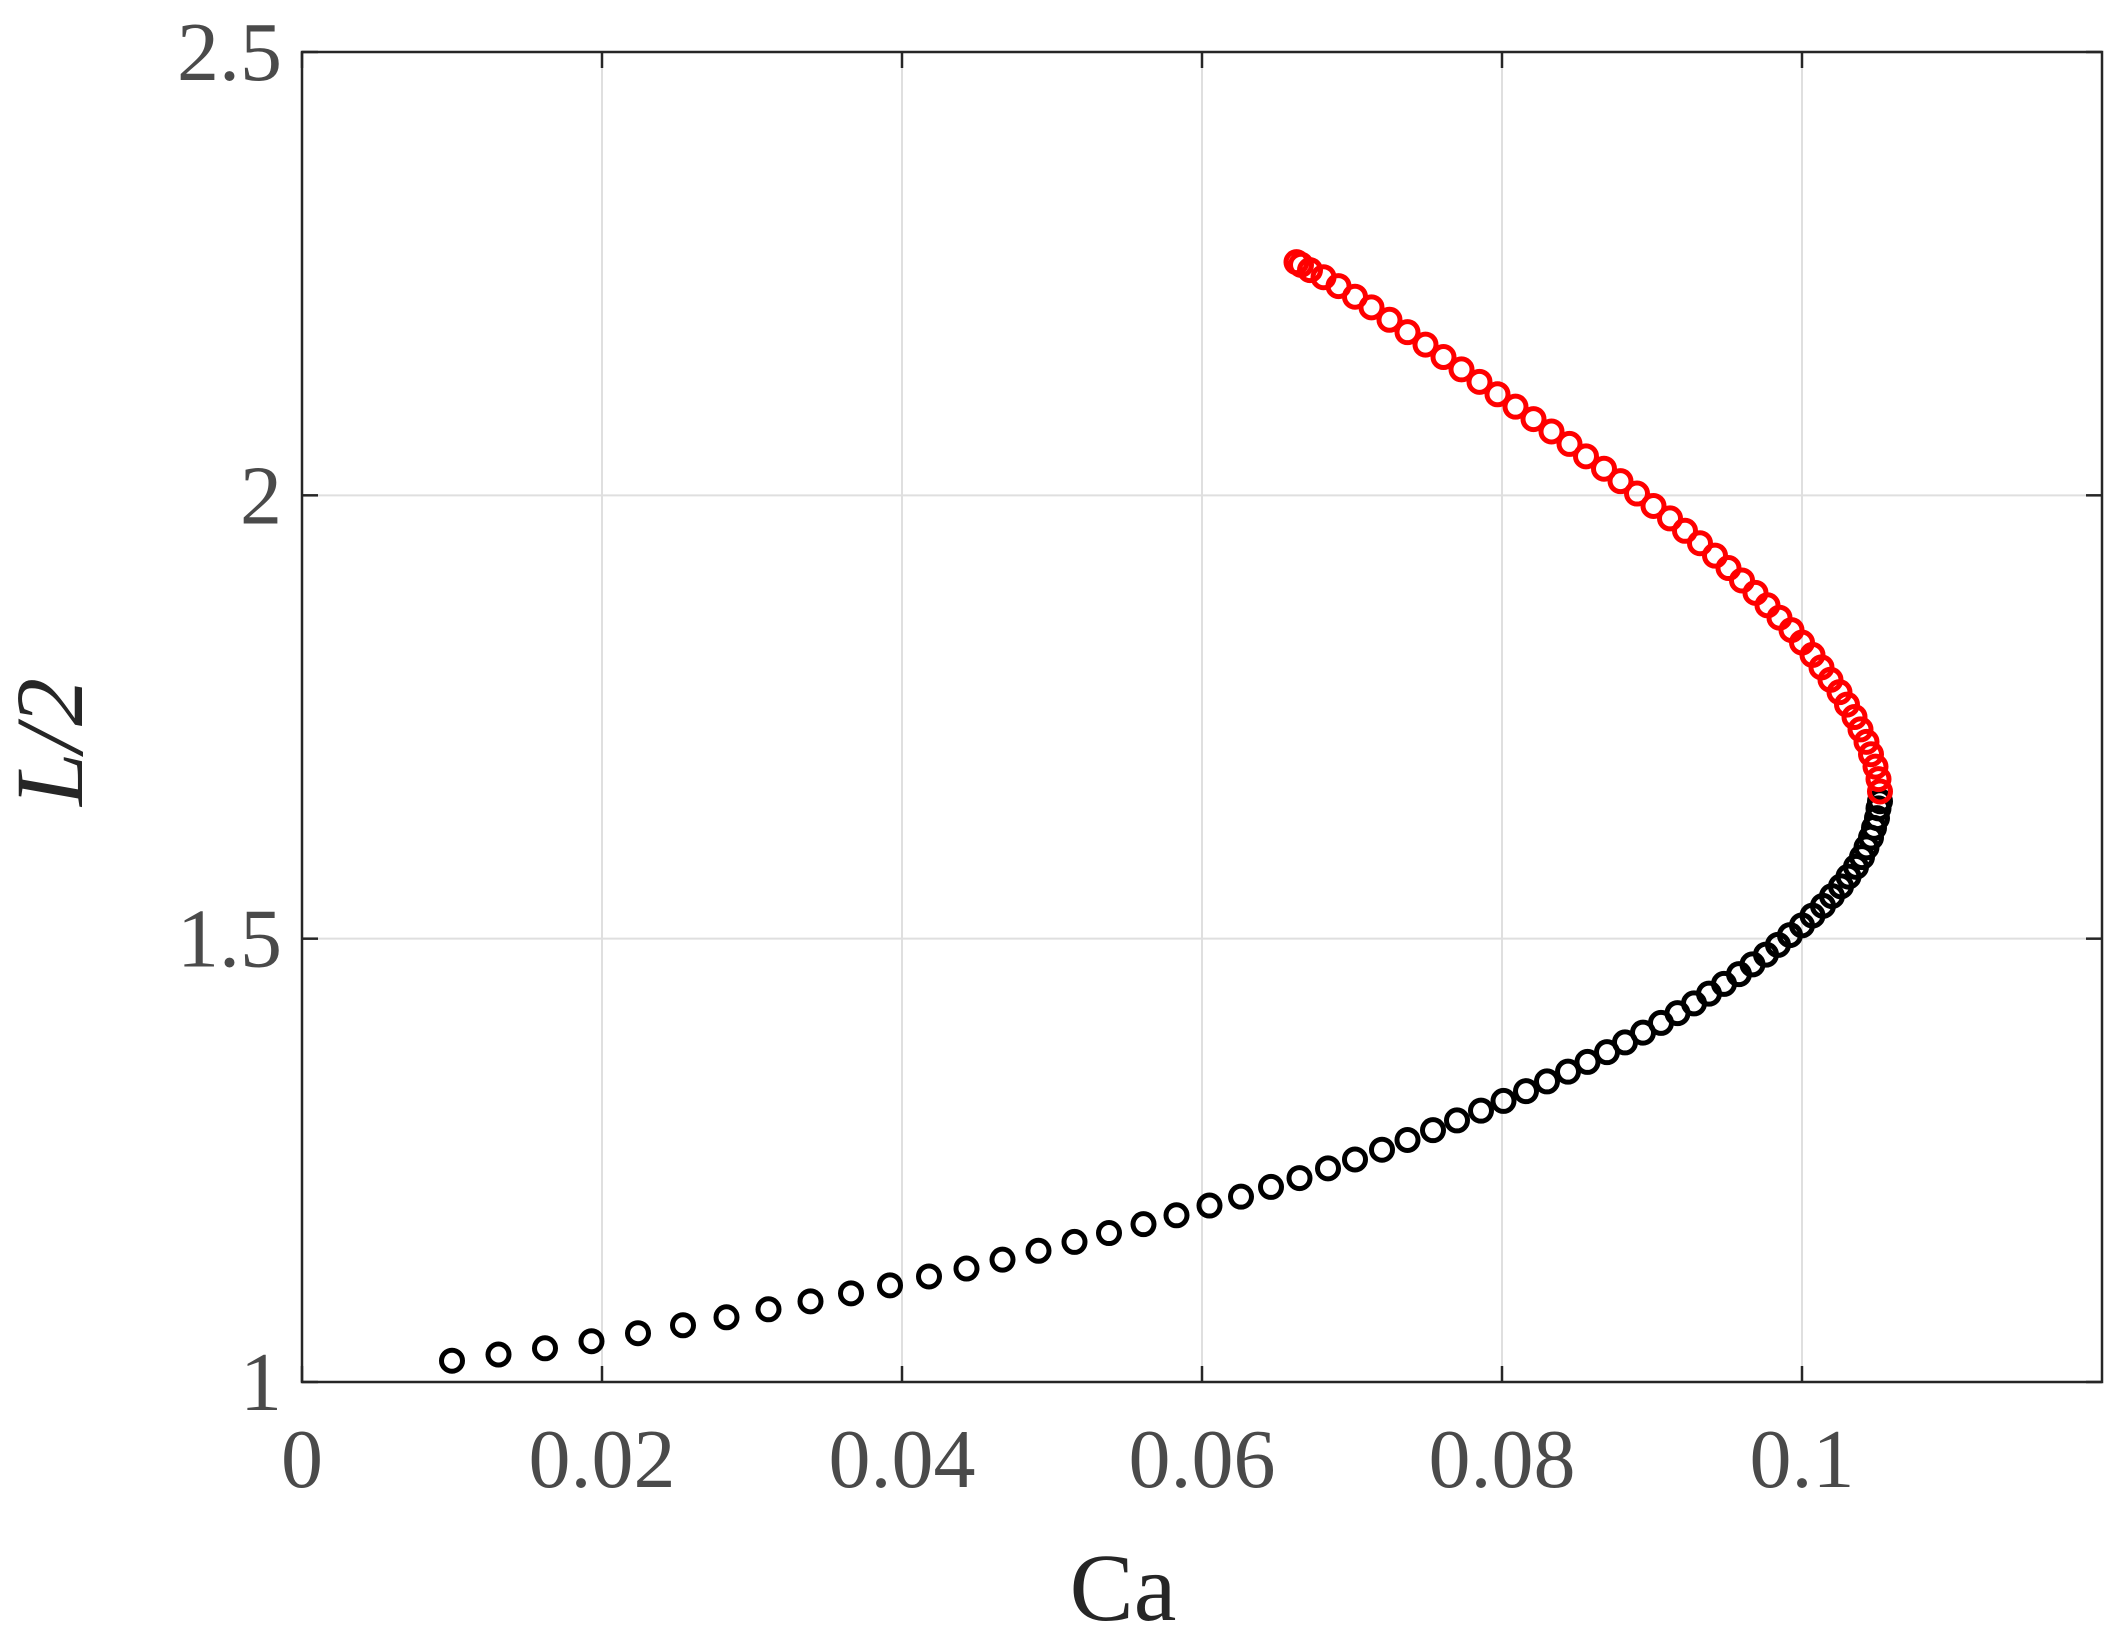 This screenshot has width=2105, height=1631. I want to click on y-tick-label: 2, so click(261, 495).